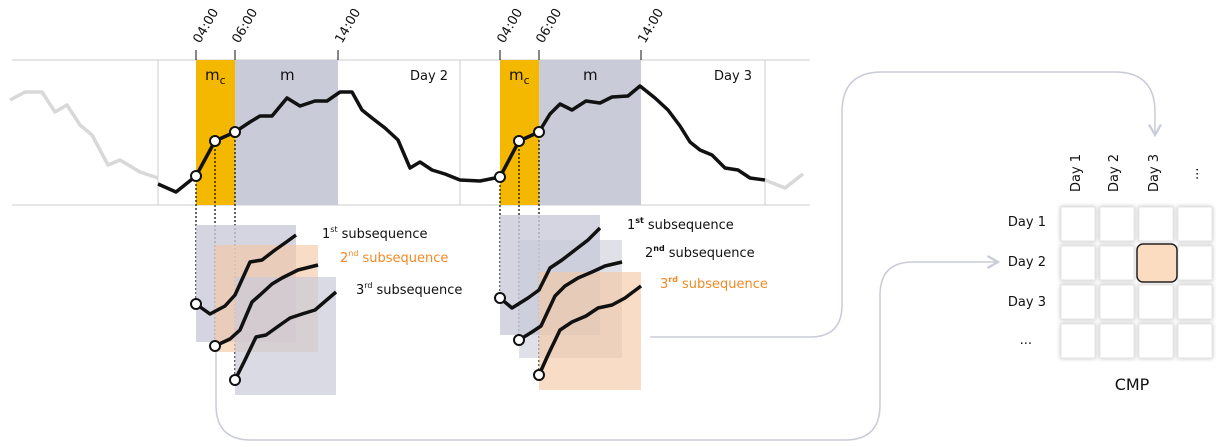 This screenshot has width=1216, height=447. I want to click on matrix-column-label: Day 1, so click(1076, 173).